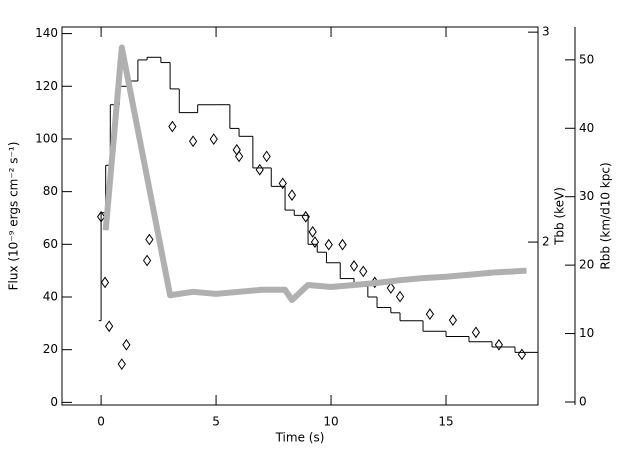  What do you see at coordinates (583, 401) in the screenshot?
I see `y3-tick-label: 0` at bounding box center [583, 401].